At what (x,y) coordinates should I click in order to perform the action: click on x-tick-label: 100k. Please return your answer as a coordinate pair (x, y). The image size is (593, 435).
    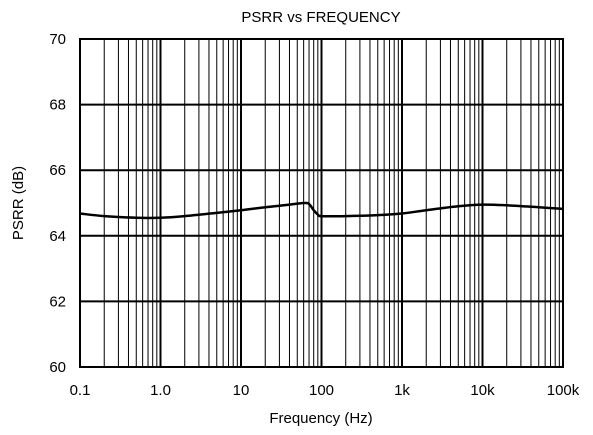
    Looking at the image, I should click on (563, 390).